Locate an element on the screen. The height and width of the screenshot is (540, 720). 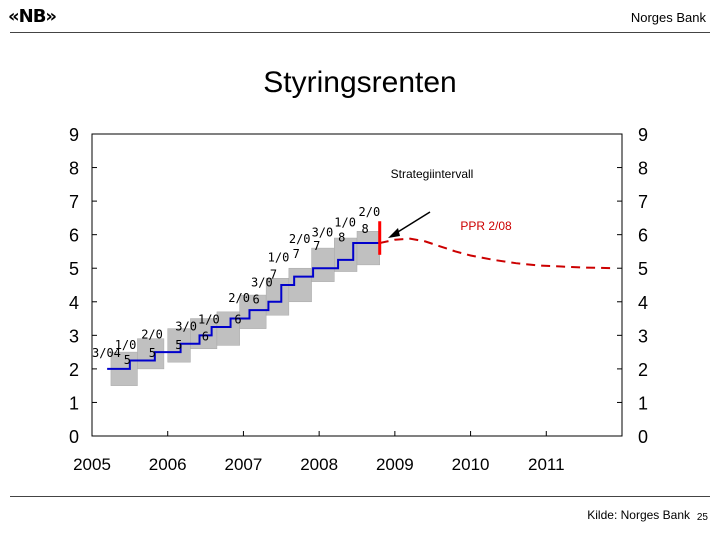
interval-arrow-head is located at coordinates (394, 233).